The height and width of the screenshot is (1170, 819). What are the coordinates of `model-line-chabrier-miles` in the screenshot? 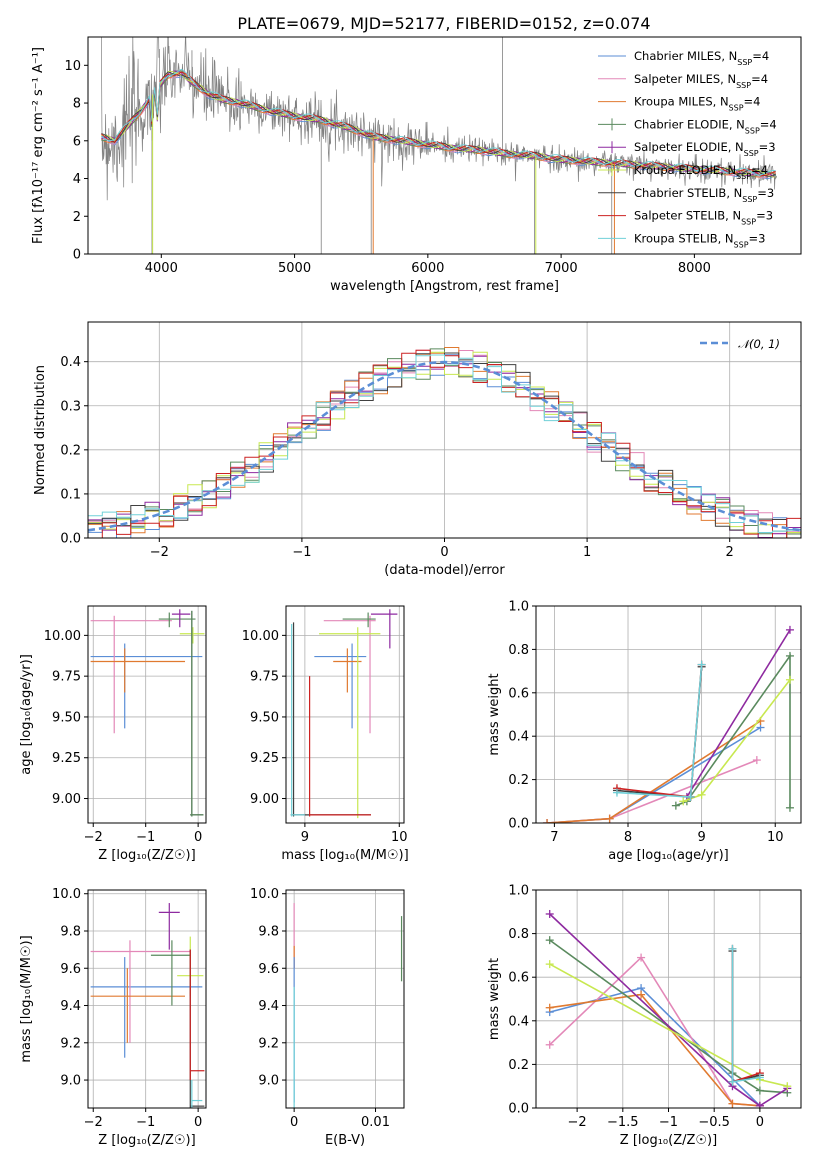 It's located at (438, 127).